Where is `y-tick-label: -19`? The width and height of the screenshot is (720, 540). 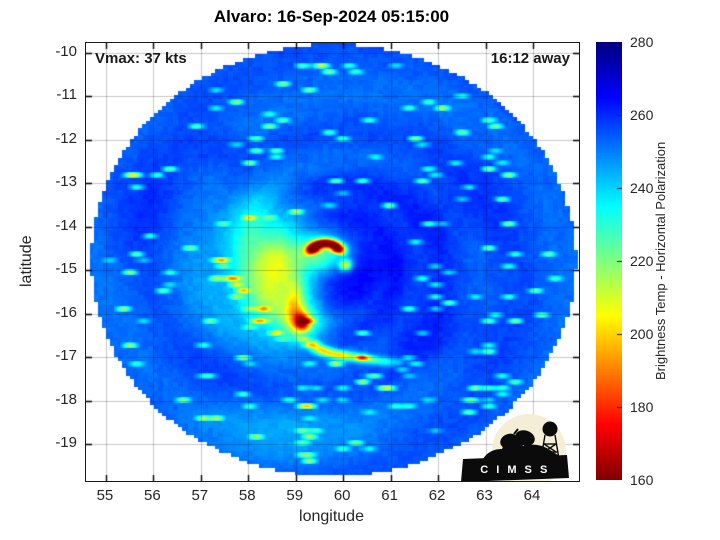 y-tick-label: -19 is located at coordinates (66, 443).